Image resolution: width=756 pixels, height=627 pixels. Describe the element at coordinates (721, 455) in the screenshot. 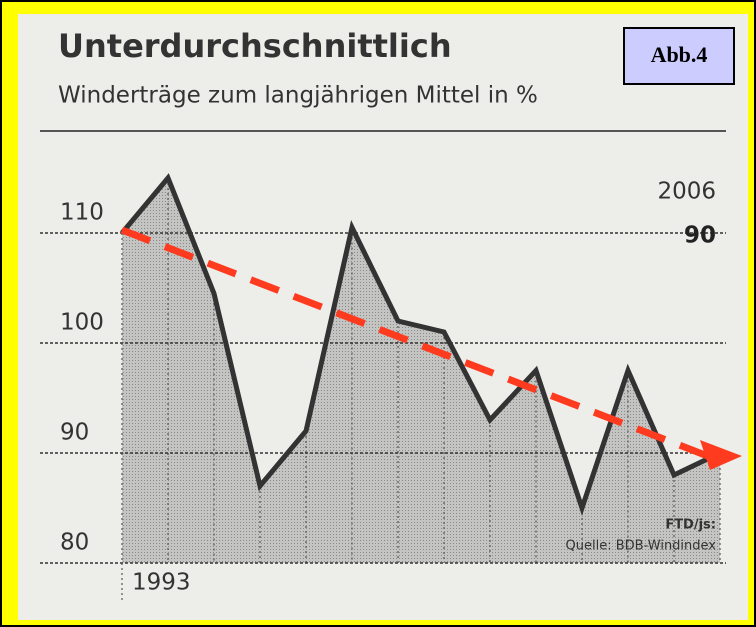

I see `trend-arrow` at that location.